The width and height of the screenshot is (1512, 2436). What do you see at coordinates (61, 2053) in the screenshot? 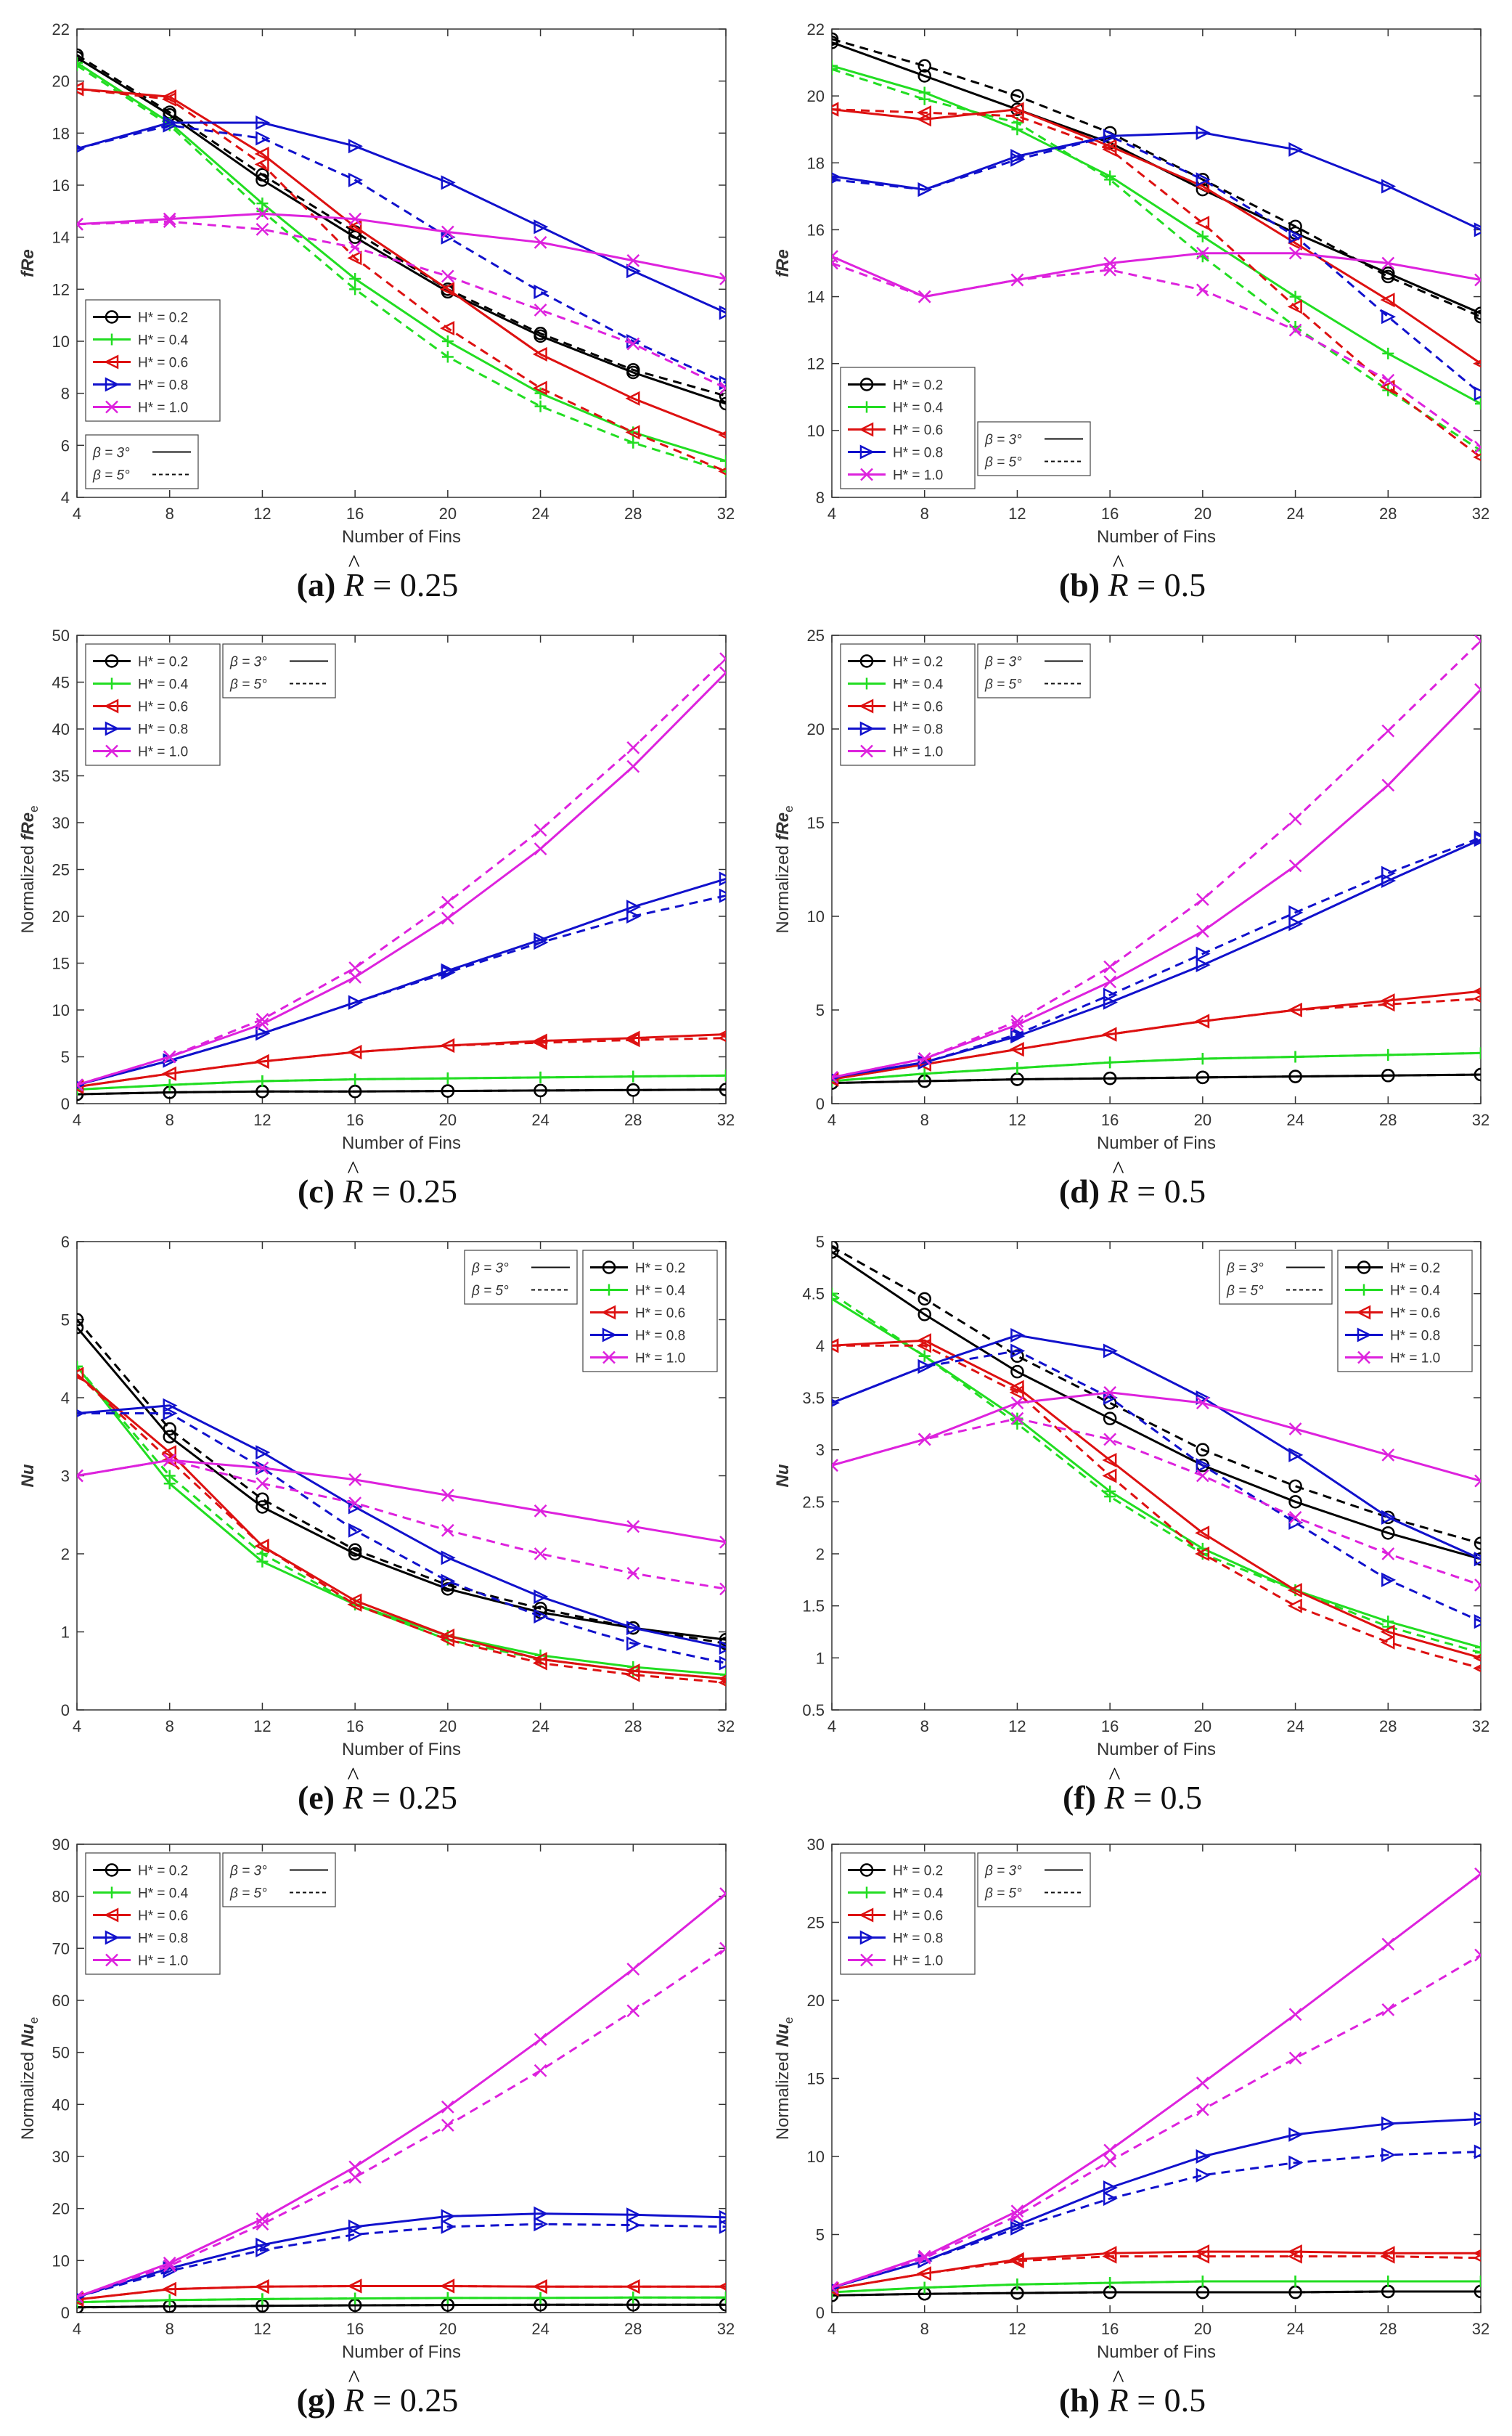
I see `y-tick-label: 50` at bounding box center [61, 2053].